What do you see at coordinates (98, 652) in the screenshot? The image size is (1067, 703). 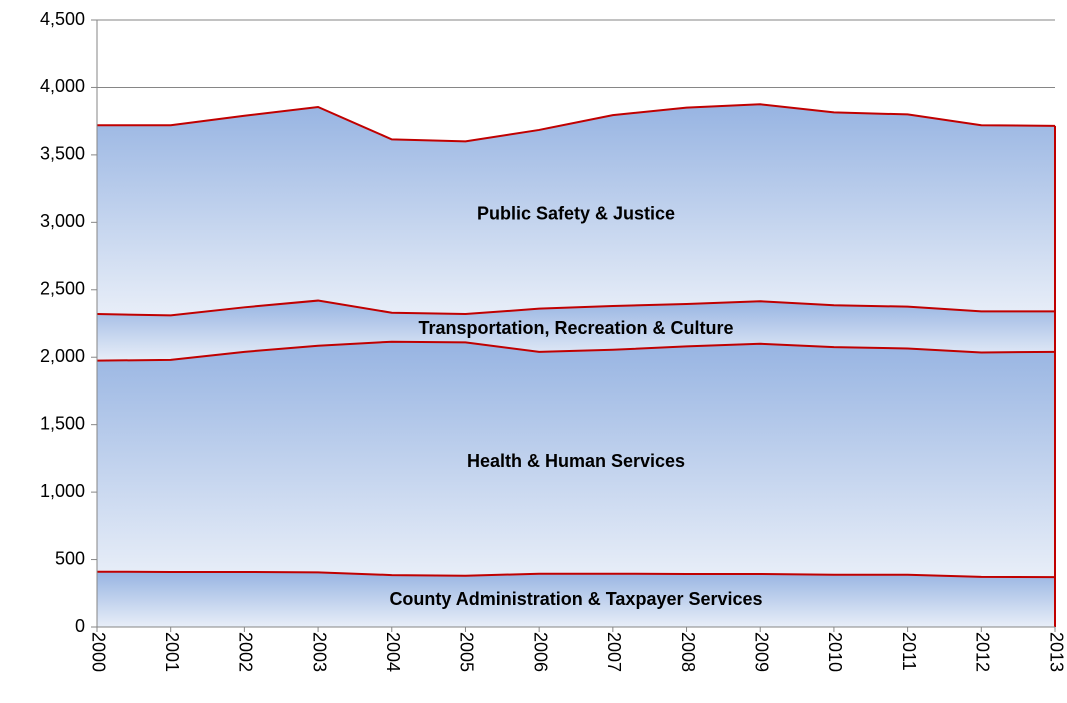 I see `x-tick-label: 2000` at bounding box center [98, 652].